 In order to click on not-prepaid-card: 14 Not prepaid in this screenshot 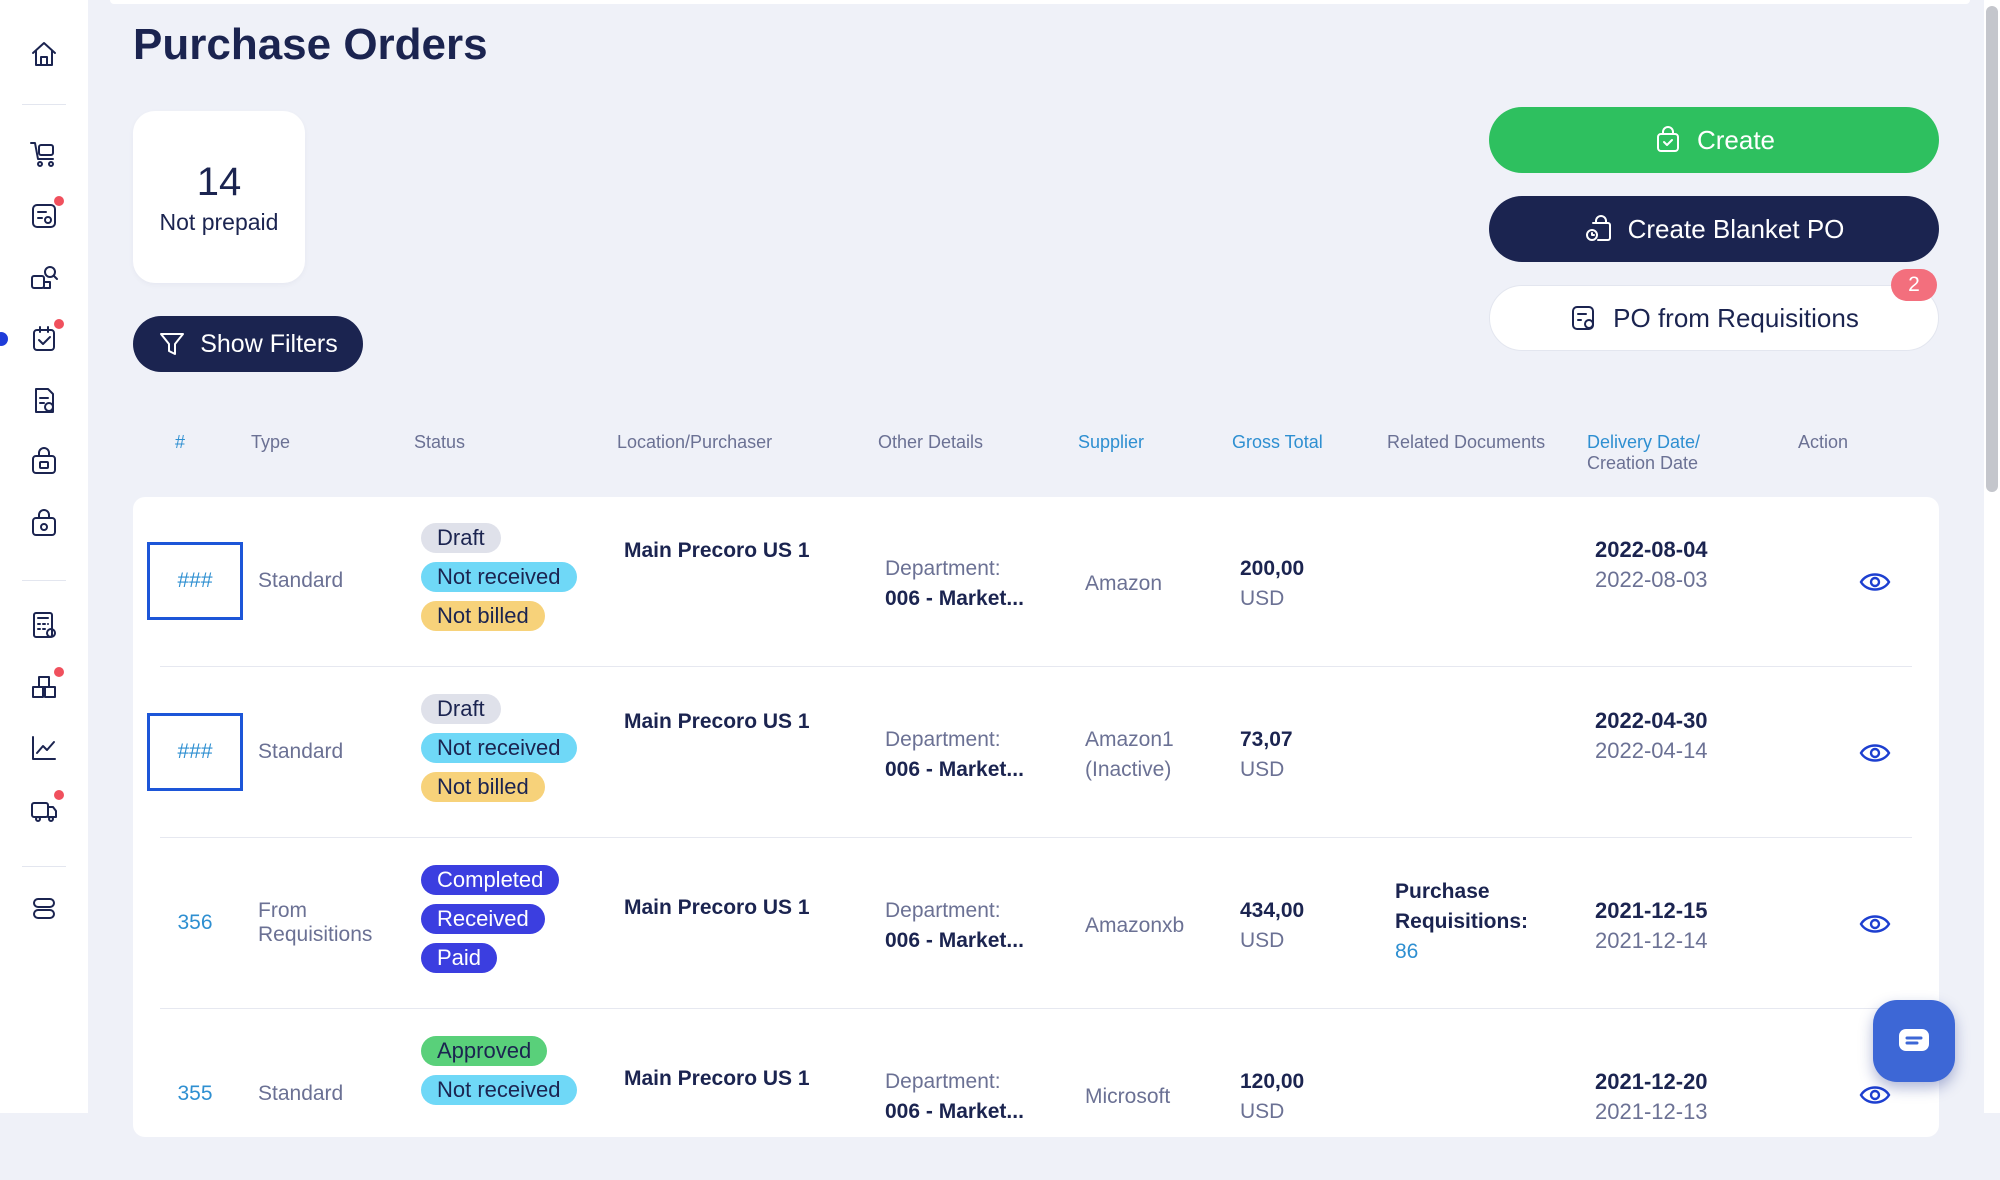, I will do `click(219, 197)`.